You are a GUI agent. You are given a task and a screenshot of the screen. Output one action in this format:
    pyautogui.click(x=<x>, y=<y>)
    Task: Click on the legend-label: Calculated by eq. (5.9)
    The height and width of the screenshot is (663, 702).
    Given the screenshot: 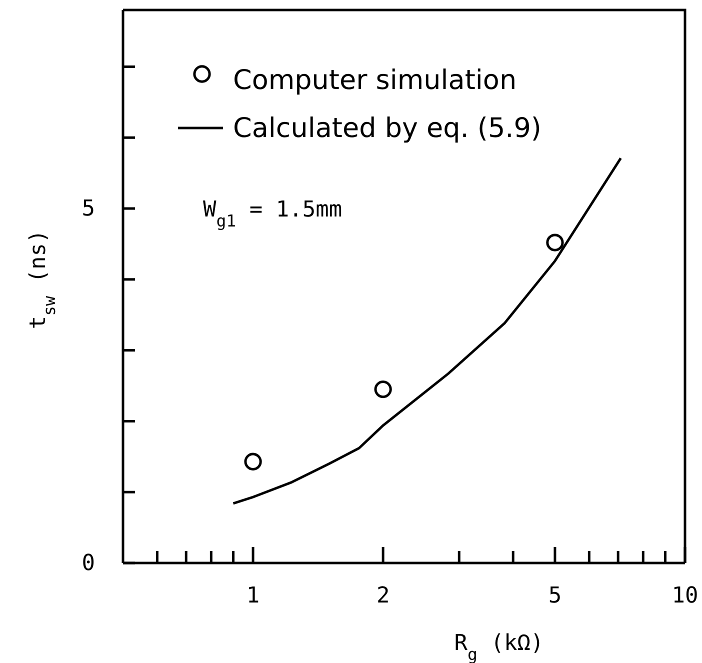 What is the action you would take?
    pyautogui.click(x=387, y=128)
    